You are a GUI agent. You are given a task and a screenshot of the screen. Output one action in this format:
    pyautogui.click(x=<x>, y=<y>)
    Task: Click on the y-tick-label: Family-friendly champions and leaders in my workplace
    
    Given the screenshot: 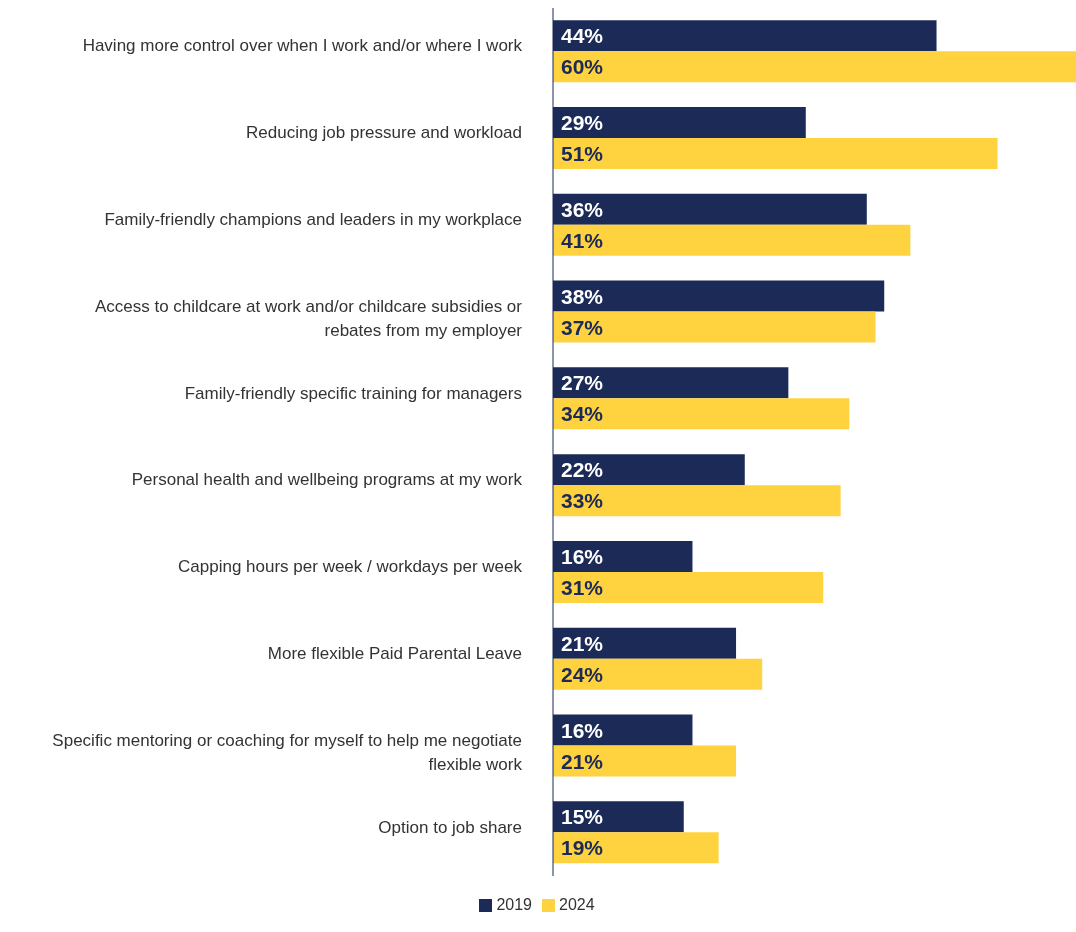 What is the action you would take?
    pyautogui.click(x=313, y=219)
    